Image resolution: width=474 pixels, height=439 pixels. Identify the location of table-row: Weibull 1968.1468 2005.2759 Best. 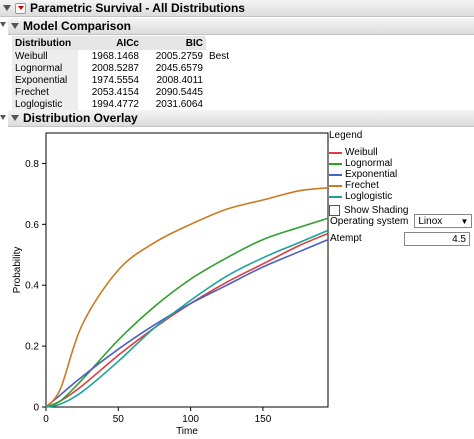
(127, 56).